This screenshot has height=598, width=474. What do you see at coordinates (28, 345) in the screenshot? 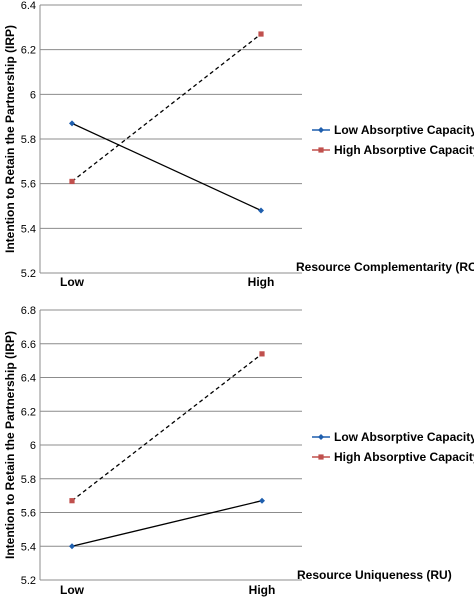
I see `y-tick-label: 6.6` at bounding box center [28, 345].